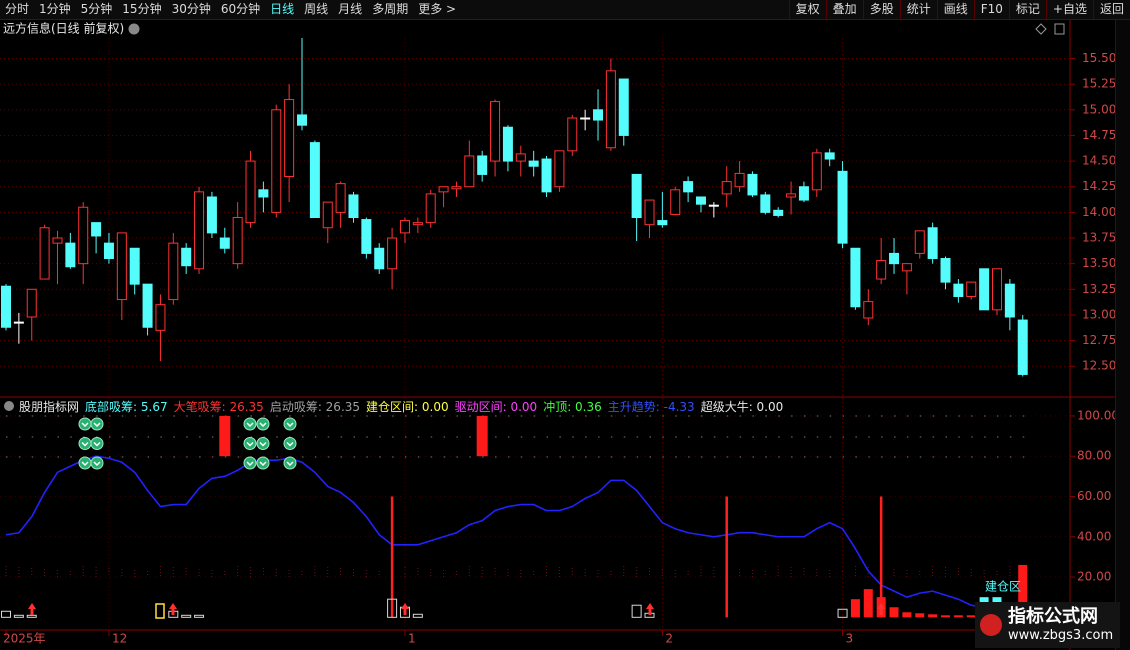 This screenshot has width=1130, height=650. Describe the element at coordinates (316, 9) in the screenshot. I see `period-tab: 周线` at that location.